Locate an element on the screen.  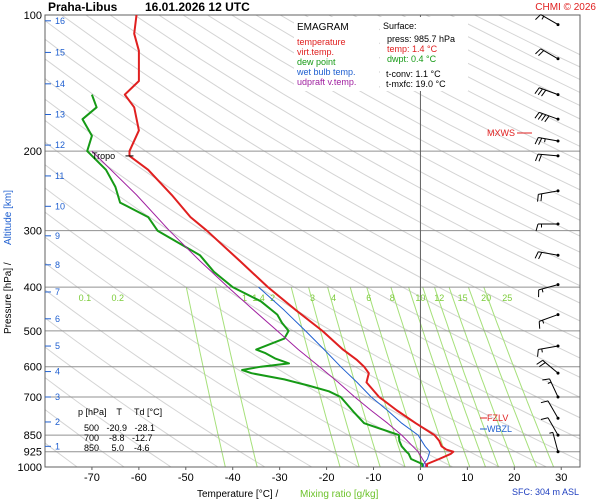
temperature-tick-label: -20 is located at coordinates (327, 478).